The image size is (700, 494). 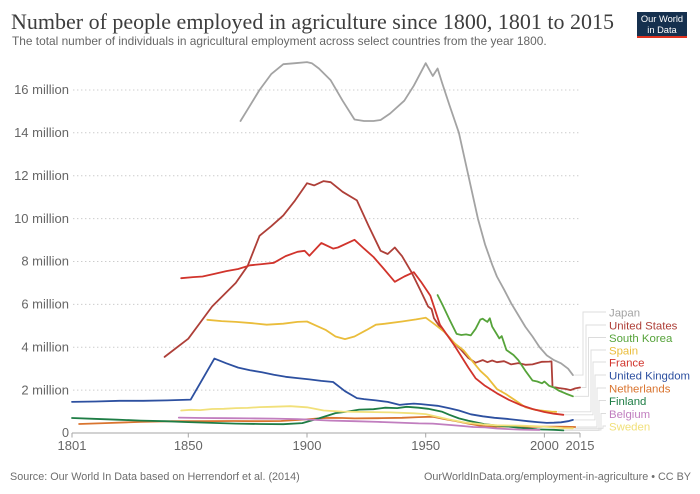 What do you see at coordinates (627, 402) in the screenshot?
I see `svg-text: Finland` at bounding box center [627, 402].